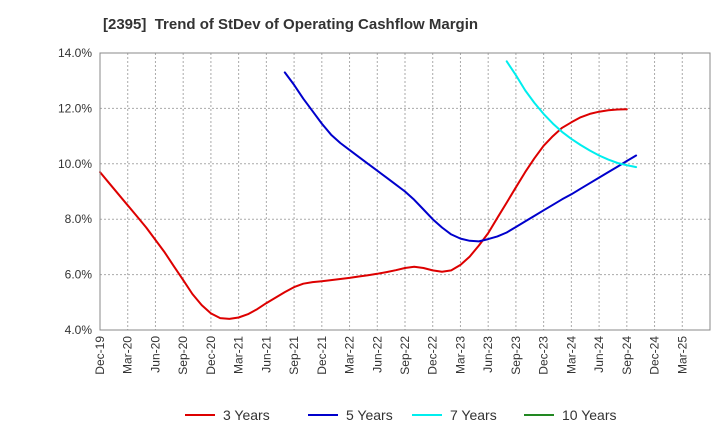 The image size is (720, 440). Describe the element at coordinates (322, 355) in the screenshot. I see `x-tick-label: Dec-21` at that location.